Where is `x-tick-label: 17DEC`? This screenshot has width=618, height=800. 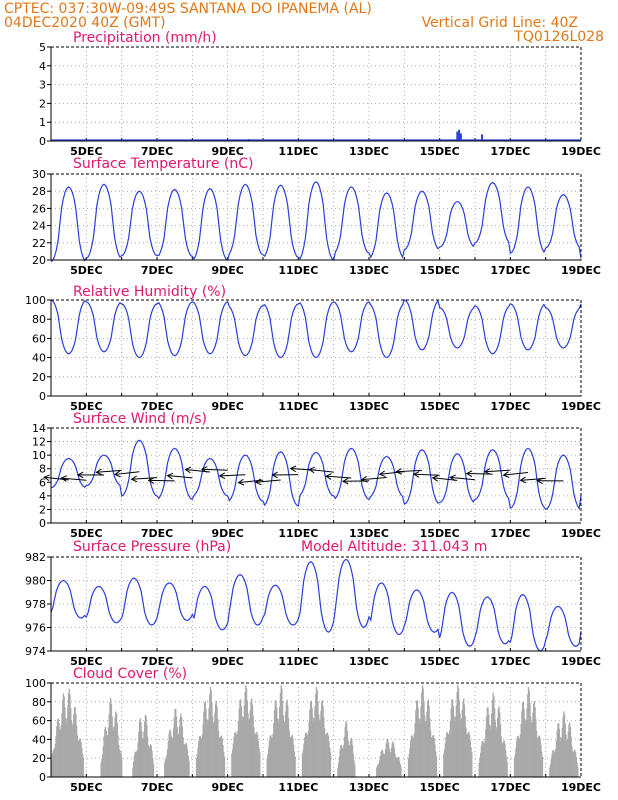 x-tick-label: 17DEC is located at coordinates (510, 151).